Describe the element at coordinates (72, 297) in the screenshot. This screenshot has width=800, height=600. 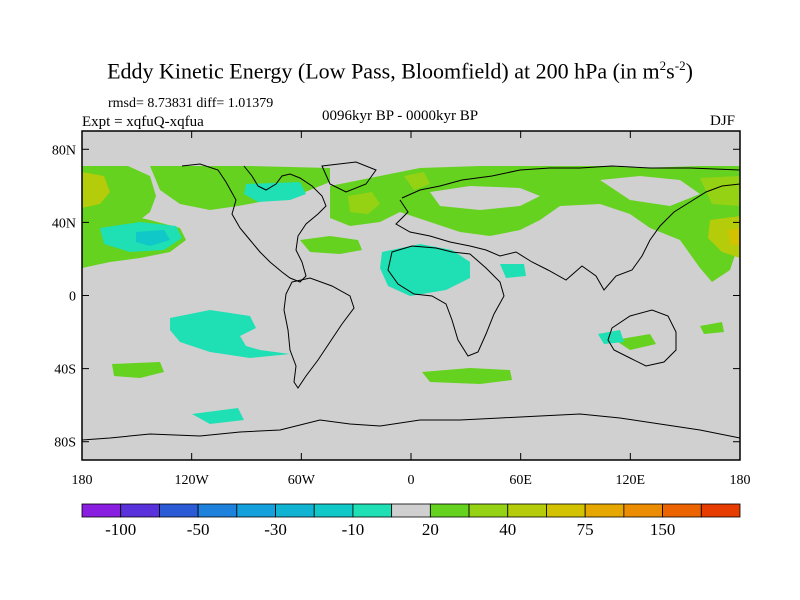
I see `lat-tick-label: 0` at that location.